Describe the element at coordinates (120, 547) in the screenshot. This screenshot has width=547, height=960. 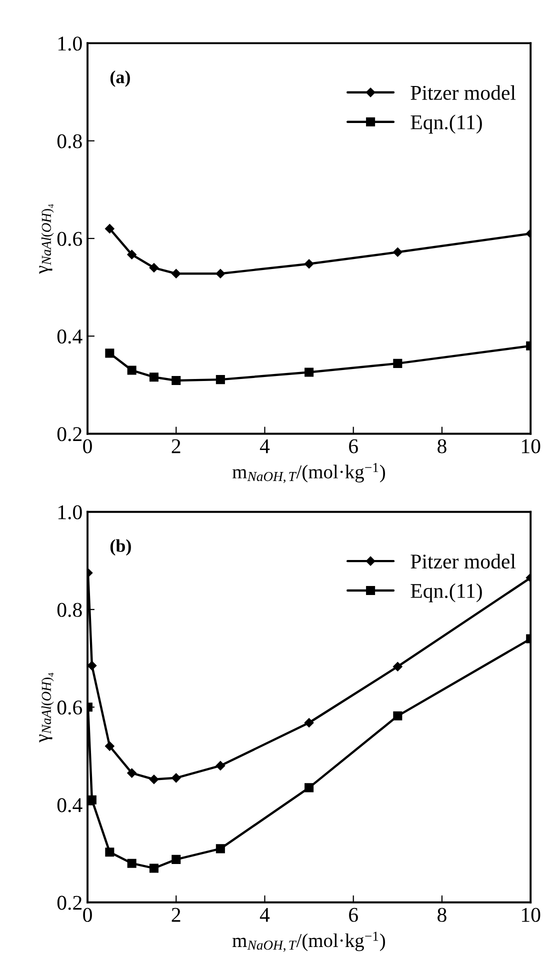
I see `annotation: (b)` at that location.